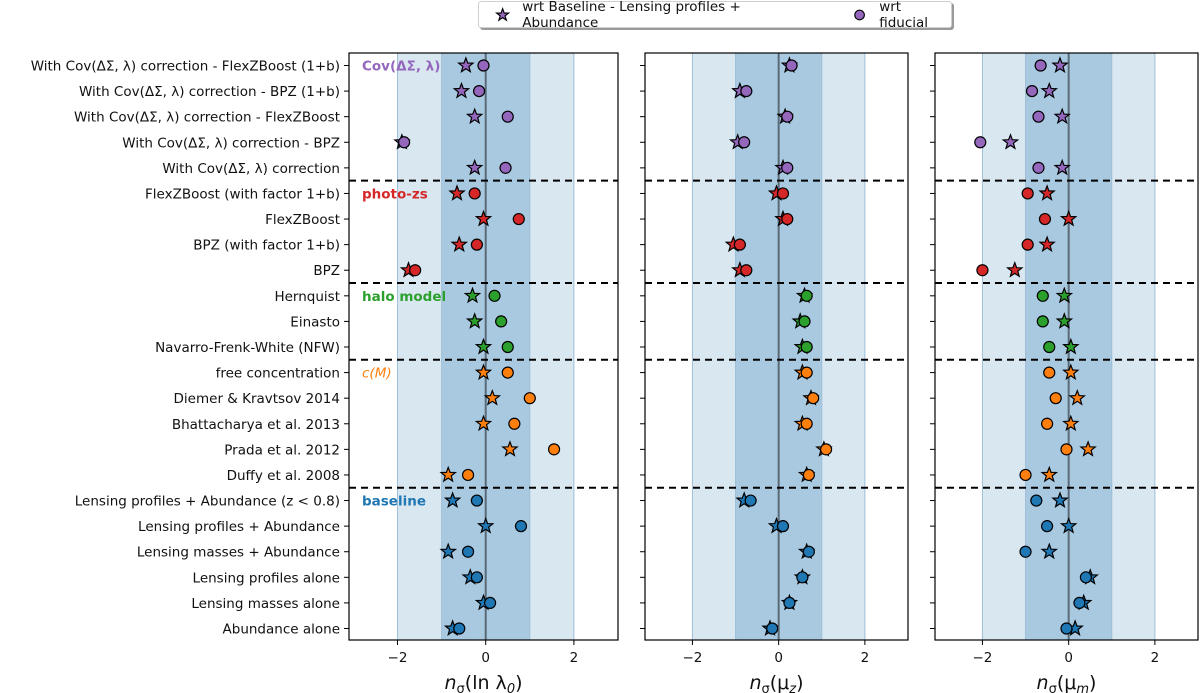 This screenshot has width=1200, height=693. Describe the element at coordinates (281, 630) in the screenshot. I see `category-label: Abundance alone` at that location.